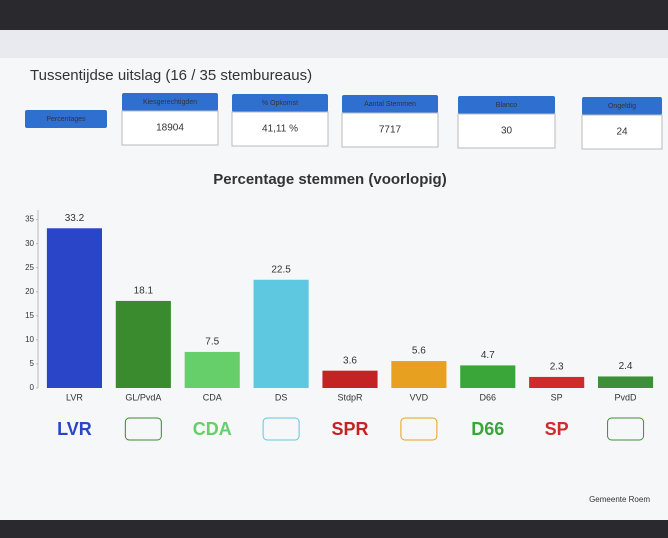 This screenshot has width=668, height=538. Describe the element at coordinates (281, 397) in the screenshot. I see `x-tick-label: DS` at that location.